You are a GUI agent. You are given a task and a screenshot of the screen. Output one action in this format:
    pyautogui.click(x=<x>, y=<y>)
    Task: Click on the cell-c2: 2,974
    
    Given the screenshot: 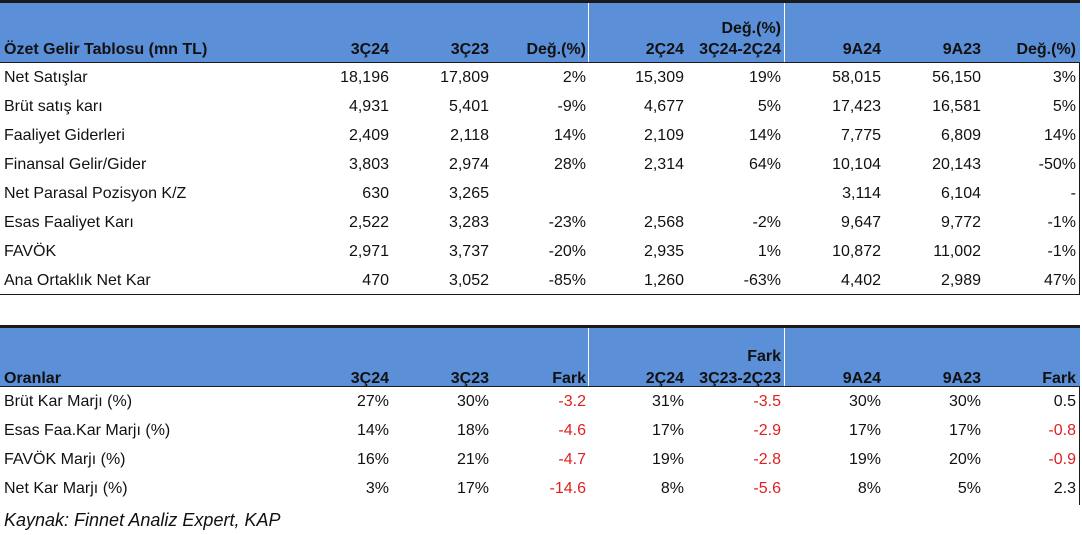 What is the action you would take?
    pyautogui.click(x=468, y=164)
    